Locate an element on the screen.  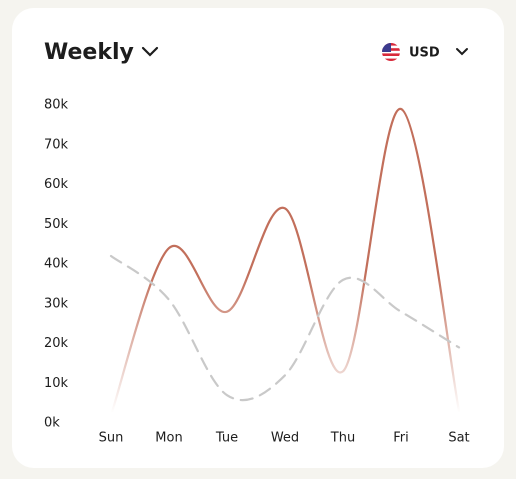
y-tick-label: 10k is located at coordinates (56, 383).